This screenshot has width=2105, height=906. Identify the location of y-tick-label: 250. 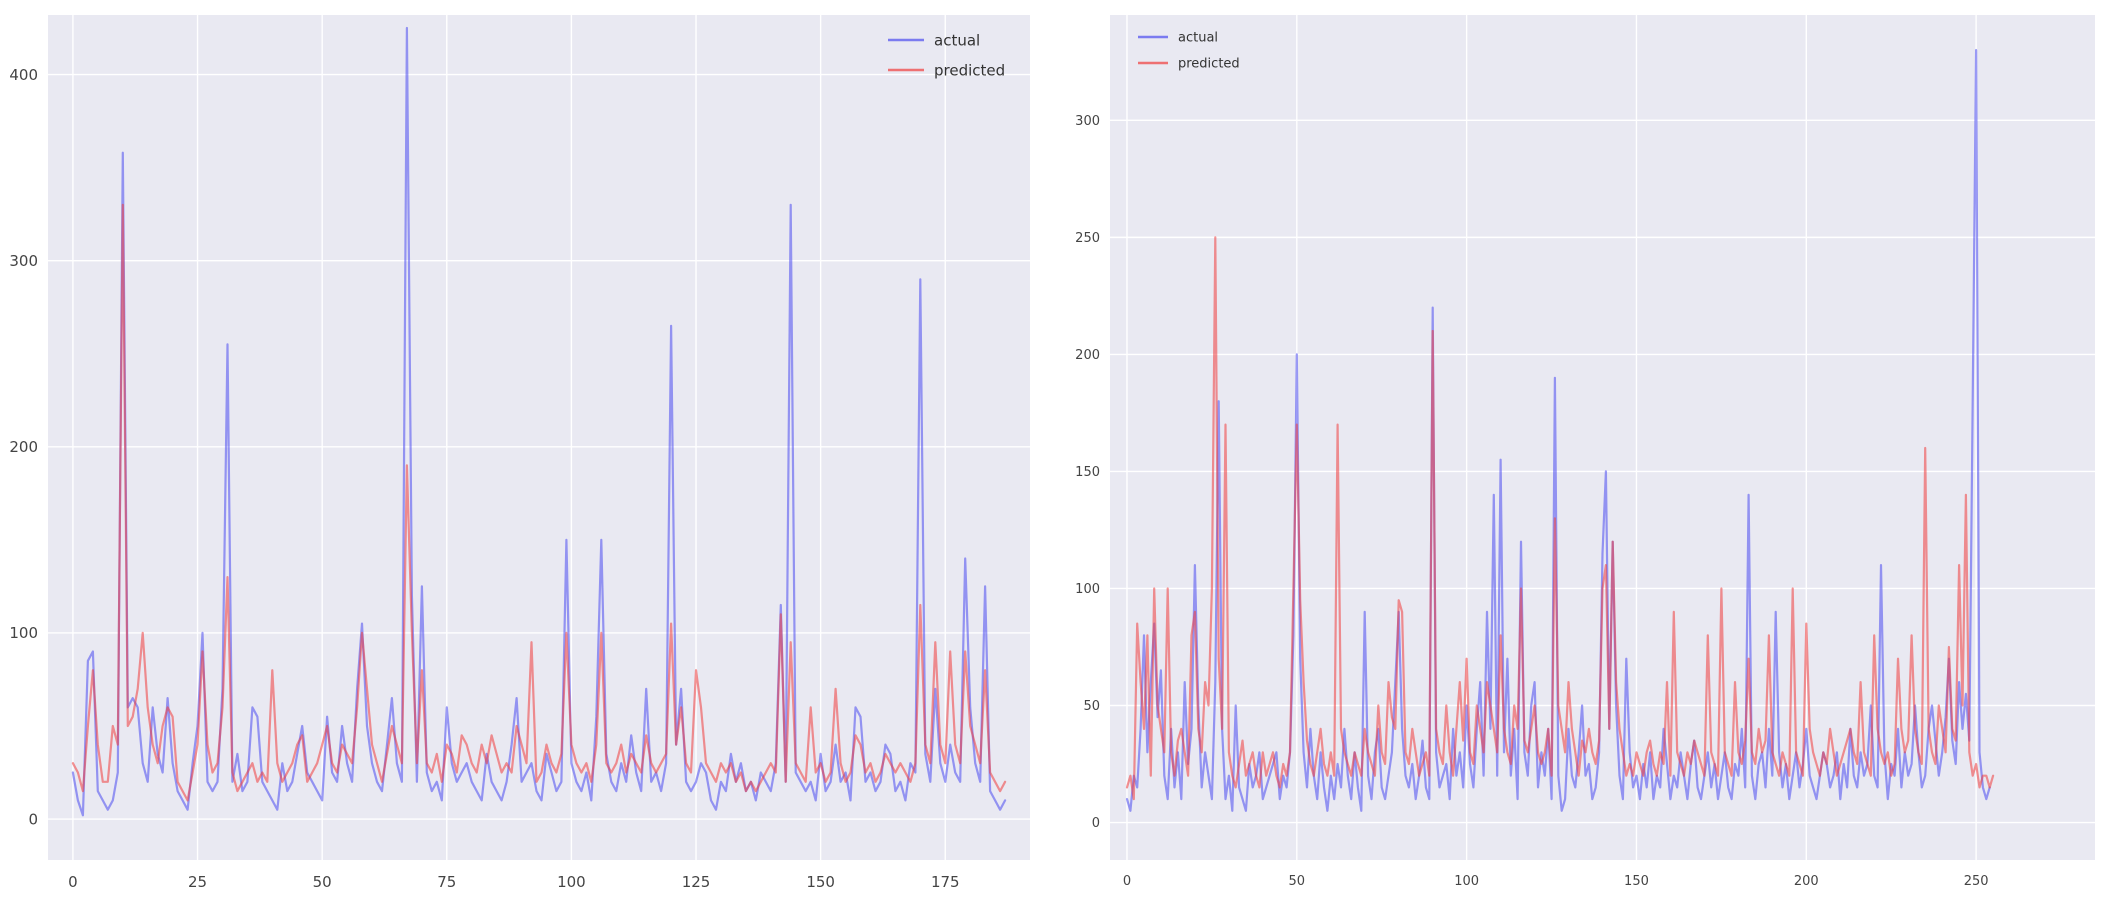
(1087, 238).